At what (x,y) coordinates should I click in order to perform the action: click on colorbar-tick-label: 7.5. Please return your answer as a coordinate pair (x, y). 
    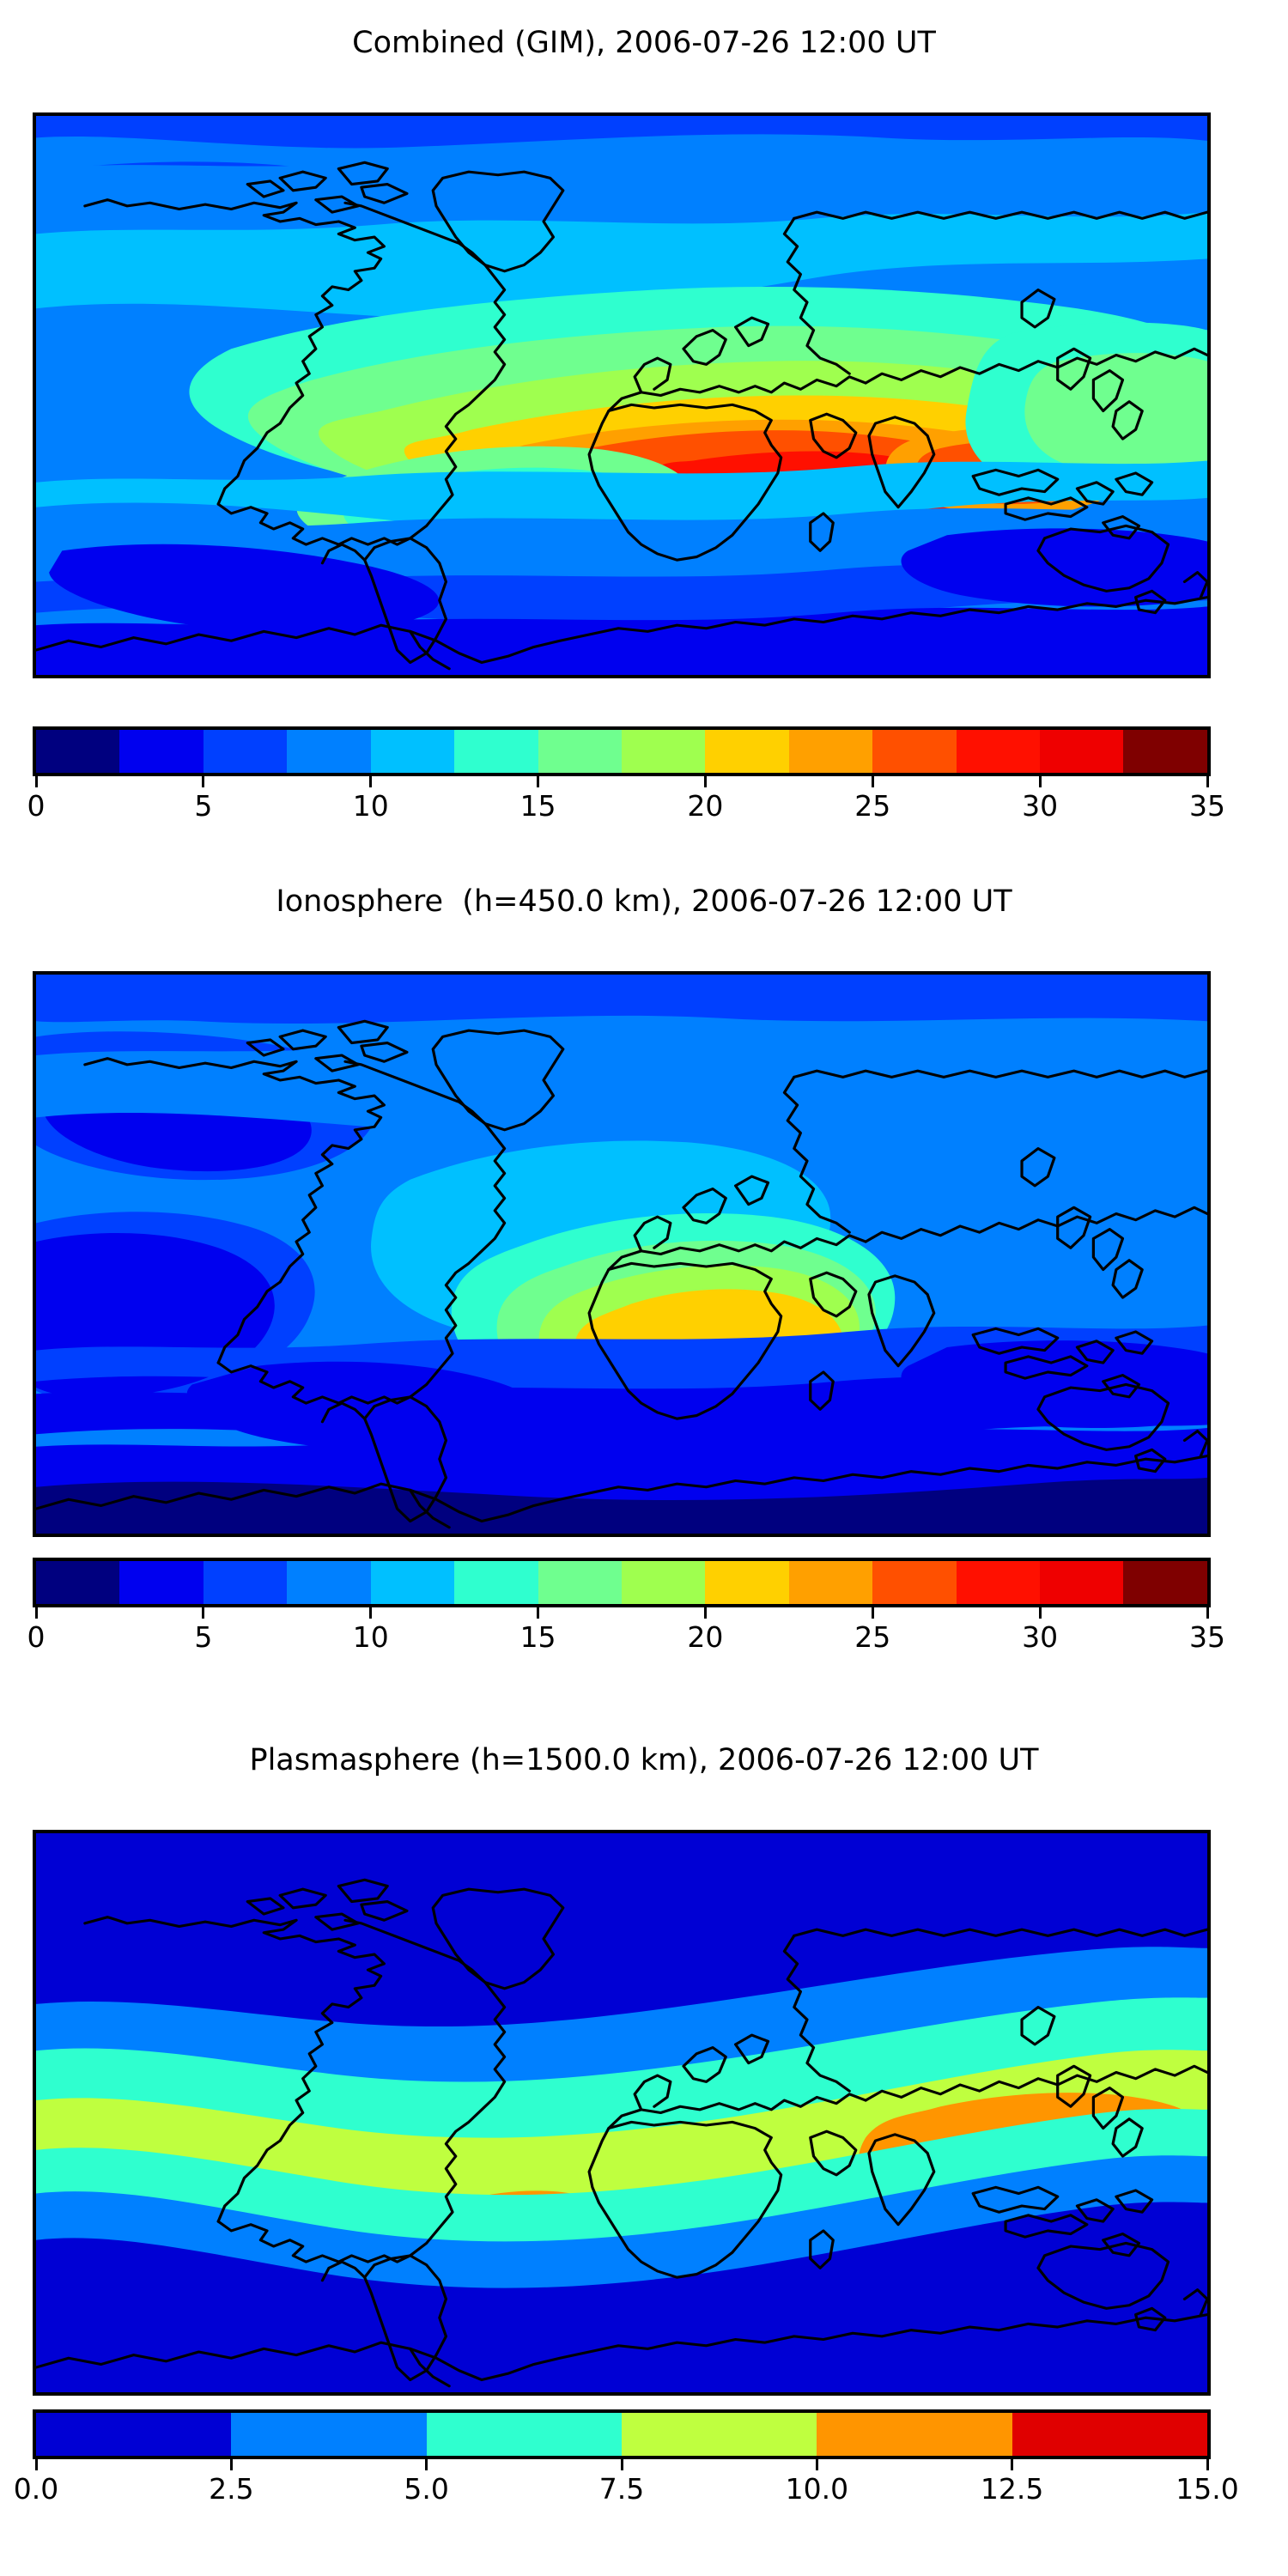
    Looking at the image, I should click on (621, 2489).